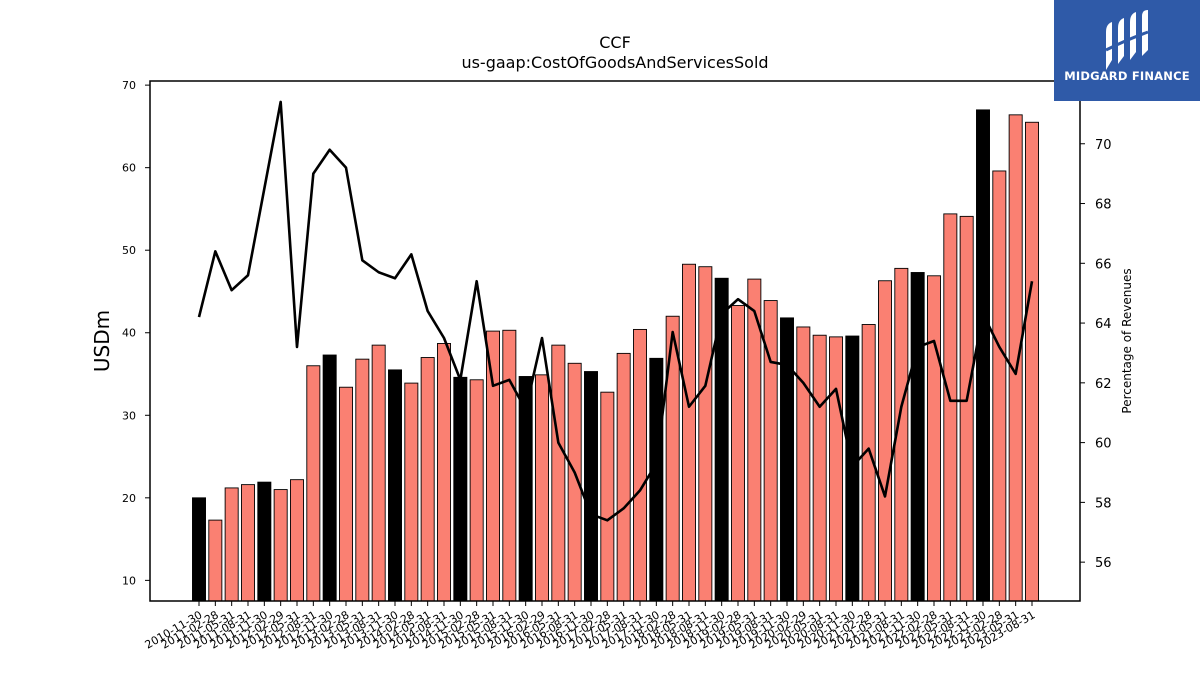 The image size is (1200, 675). What do you see at coordinates (129, 168) in the screenshot?
I see `y-tick-label: 60` at bounding box center [129, 168].